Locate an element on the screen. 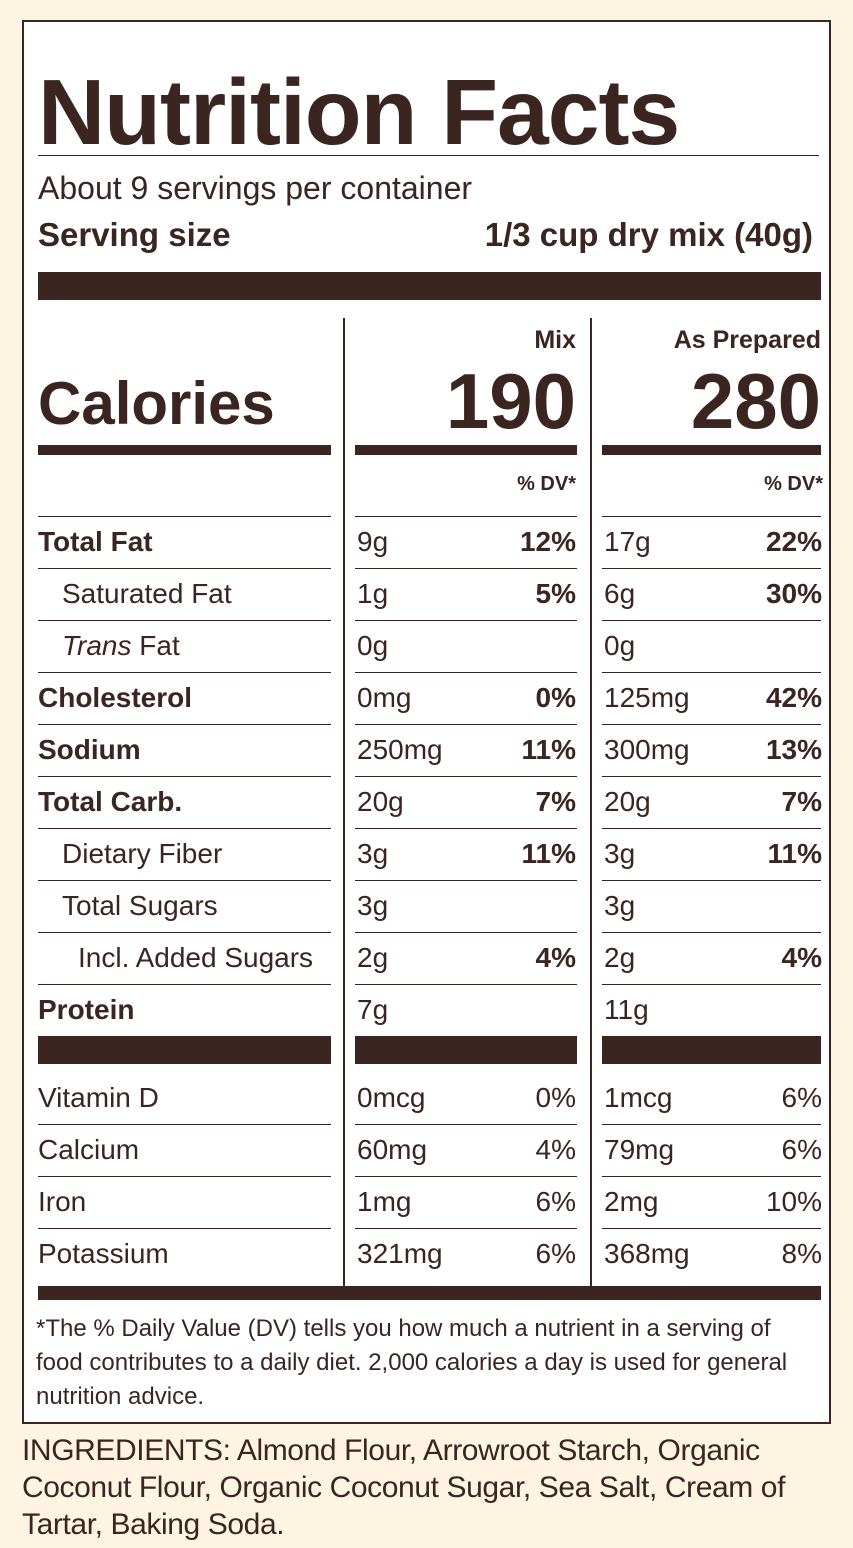 The image size is (853, 1548). prepared-amount: 20g is located at coordinates (627, 801).